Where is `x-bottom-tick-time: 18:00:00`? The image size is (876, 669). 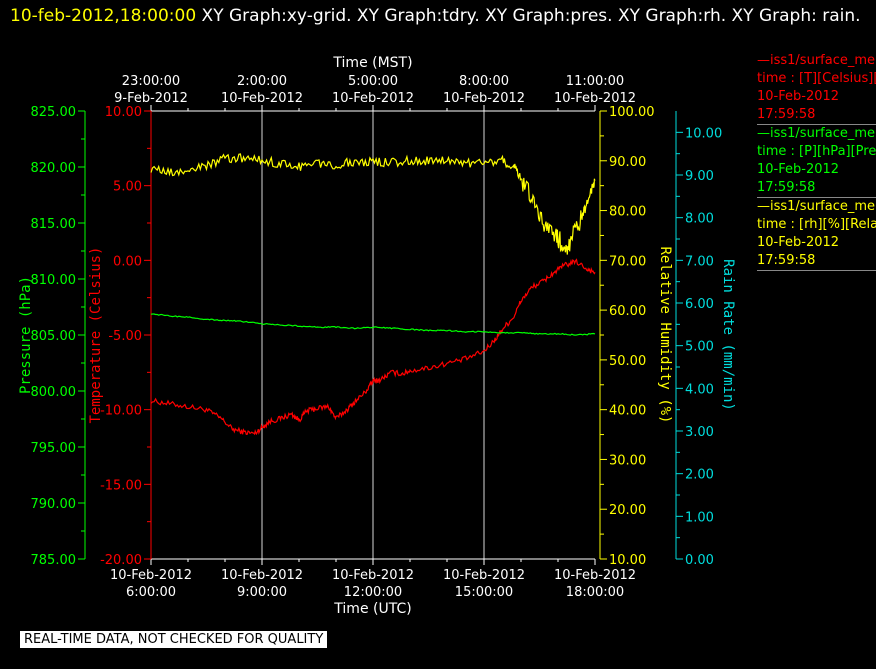
x-bottom-tick-time: 18:00:00 is located at coordinates (595, 592).